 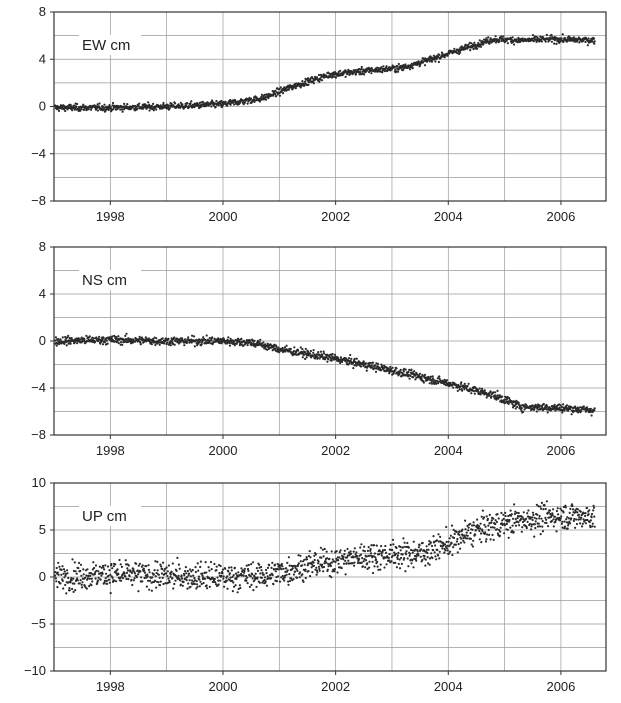 What do you see at coordinates (38, 153) in the screenshot?
I see `y-tick-label: −4` at bounding box center [38, 153].